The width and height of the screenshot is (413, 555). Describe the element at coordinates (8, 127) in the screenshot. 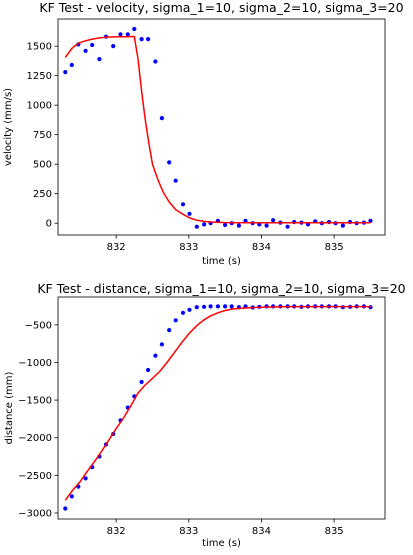

I see `y-axis-label: velocity (mm/s)` at that location.